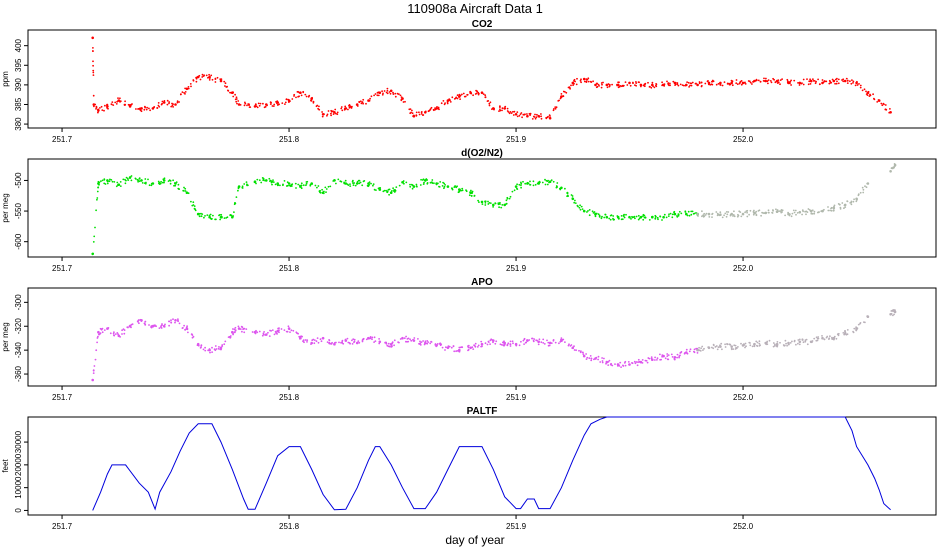 This screenshot has width=950, height=550. Describe the element at coordinates (18, 510) in the screenshot. I see `y-tick-label: 0` at that location.